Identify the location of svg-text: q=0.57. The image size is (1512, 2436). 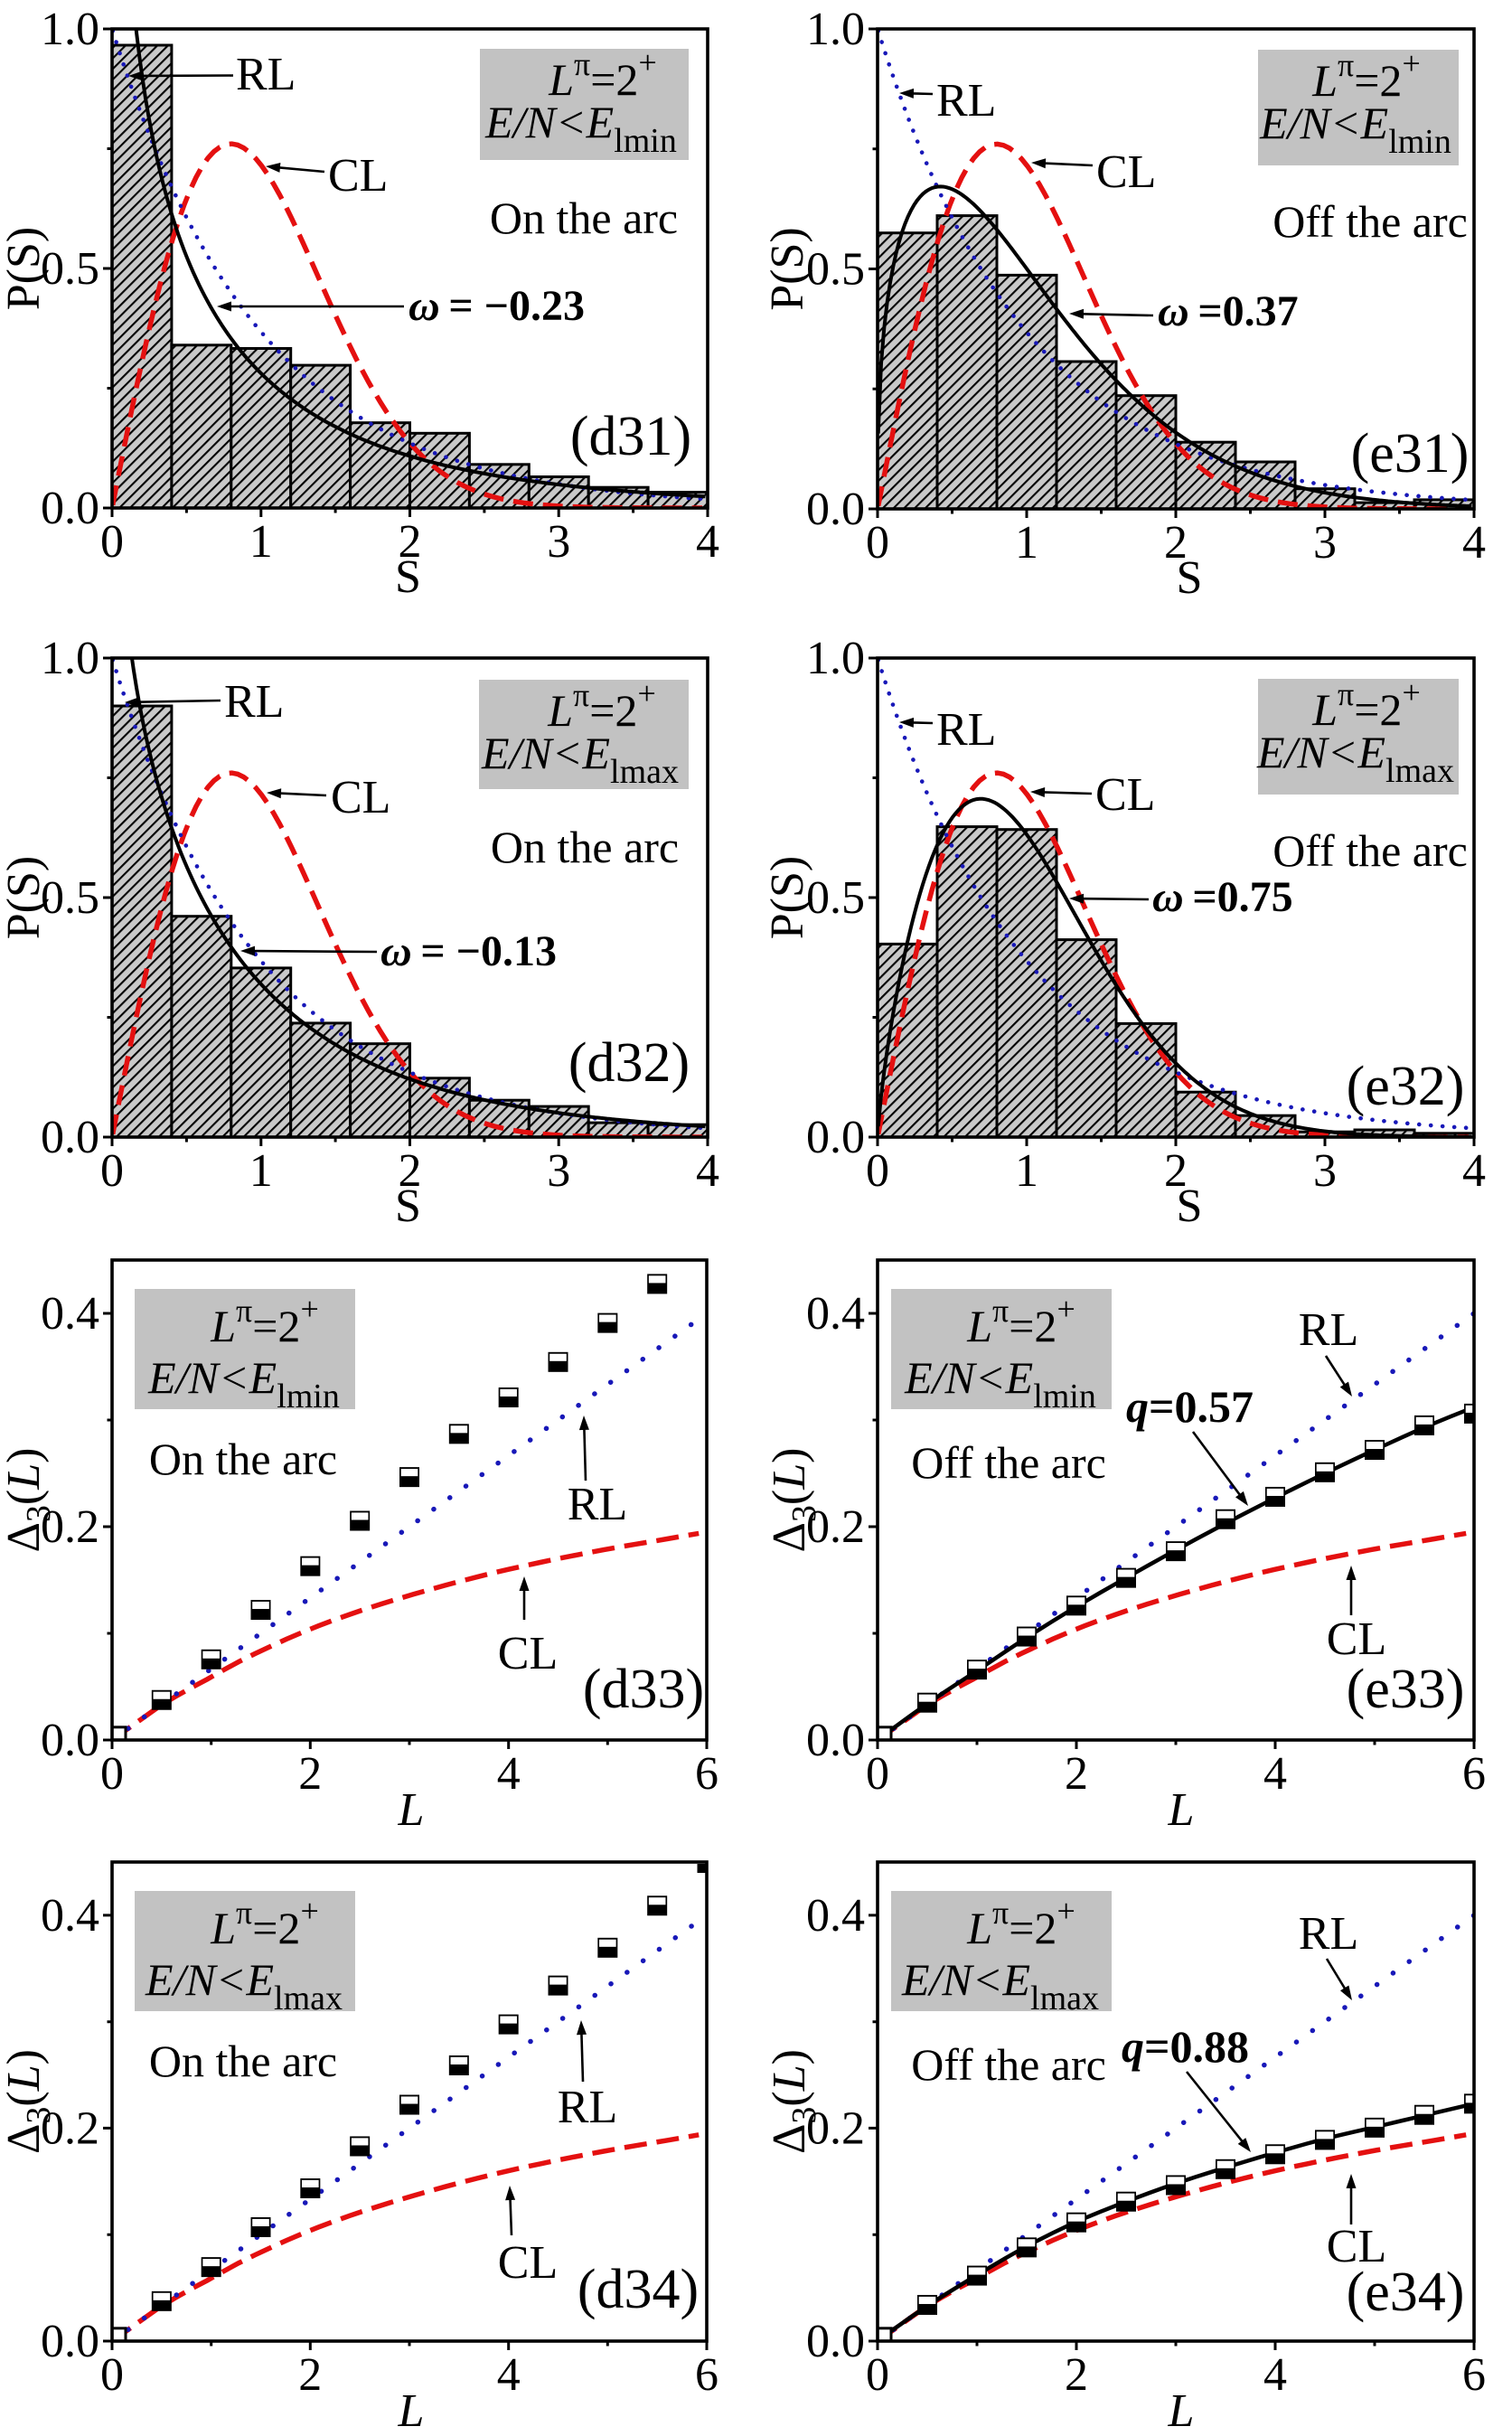
(1190, 1406).